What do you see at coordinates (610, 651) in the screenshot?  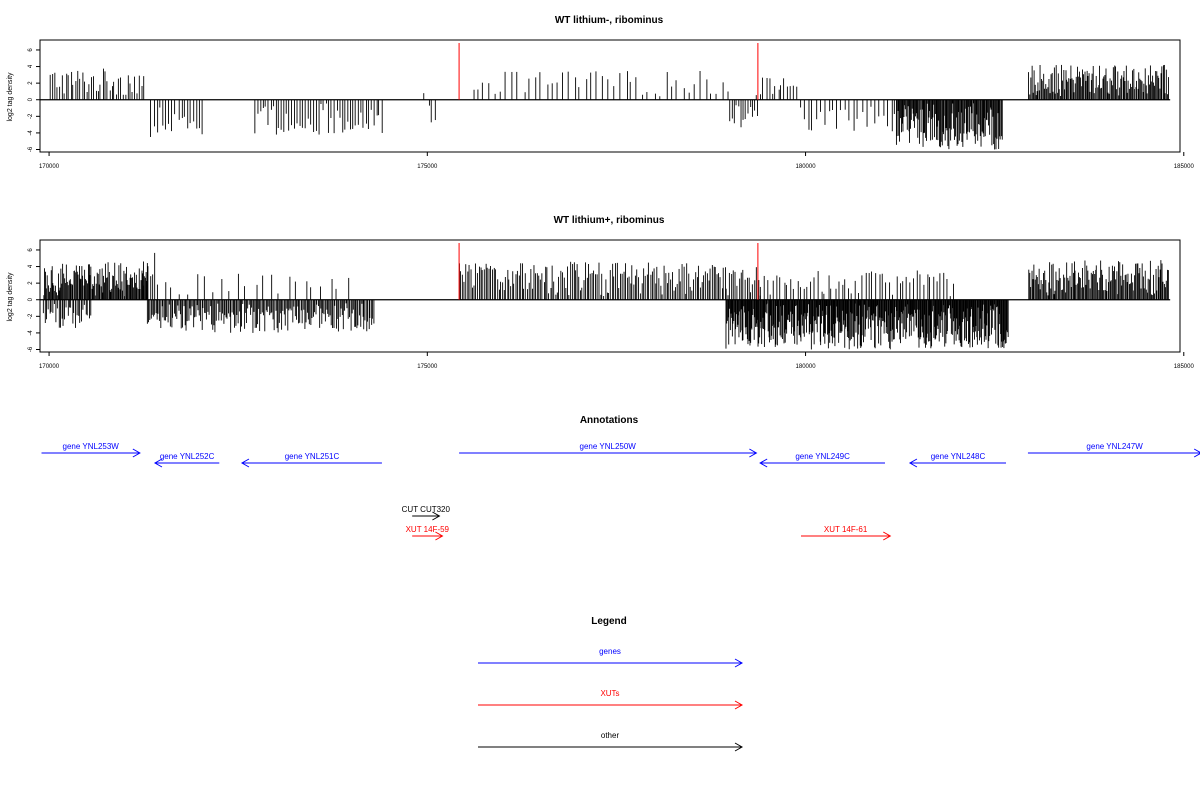 I see `legend-label: genes` at bounding box center [610, 651].